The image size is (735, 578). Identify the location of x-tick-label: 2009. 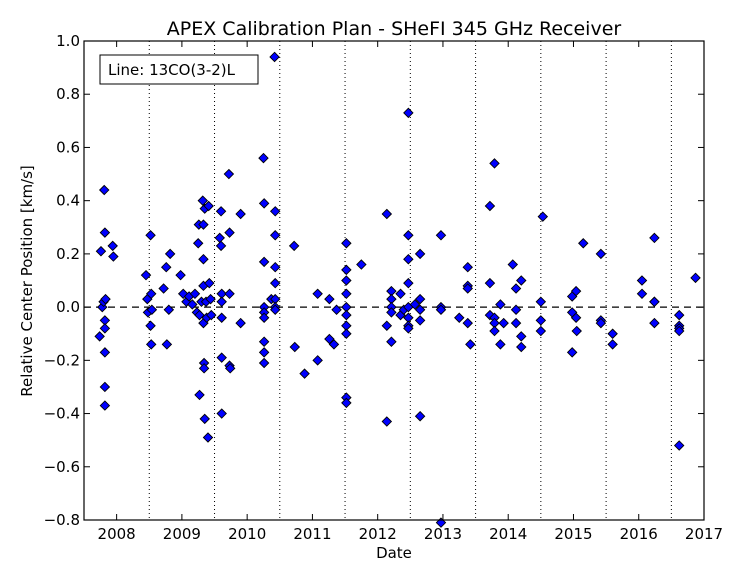
(182, 534).